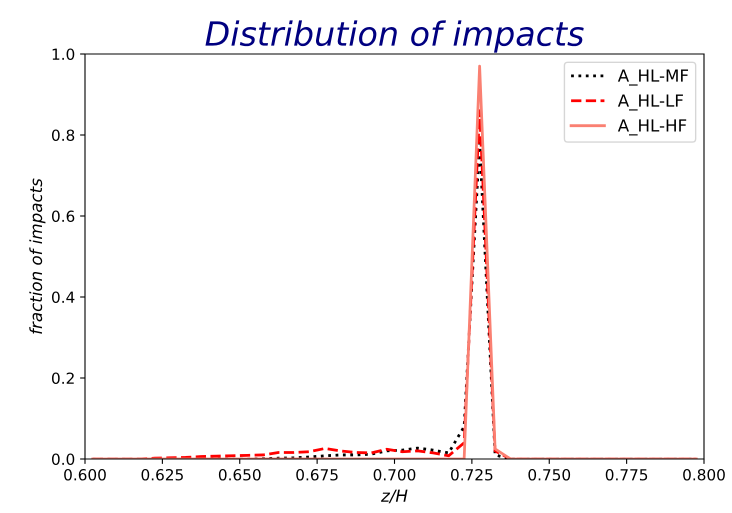 The height and width of the screenshot is (513, 732). Describe the element at coordinates (395, 474) in the screenshot. I see `x-tick-label: 0.700` at that location.